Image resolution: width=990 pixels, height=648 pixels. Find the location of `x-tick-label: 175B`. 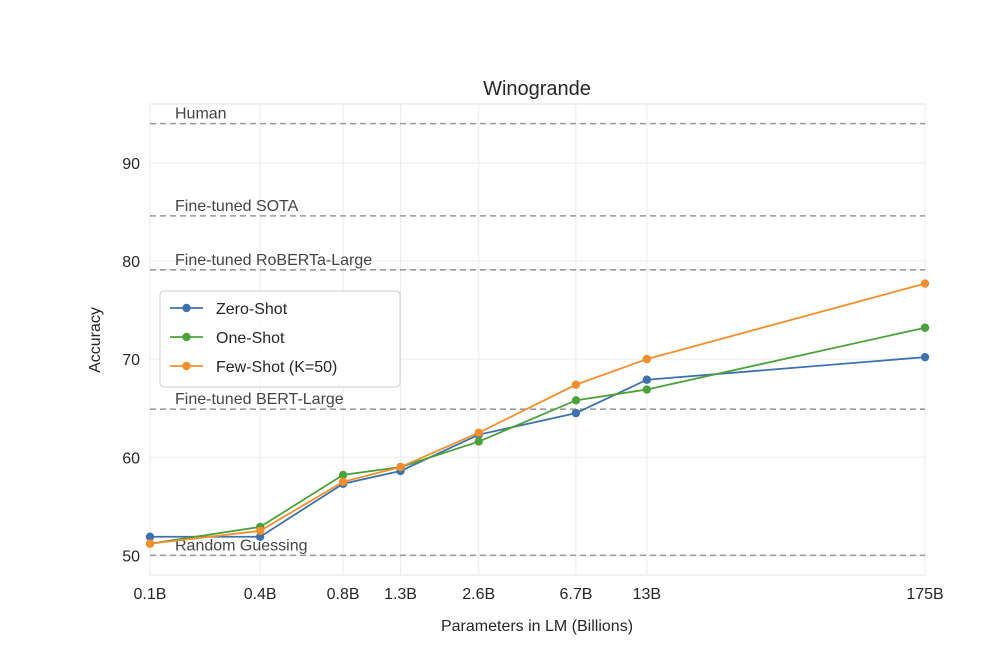

x-tick-label: 175B is located at coordinates (924, 594).